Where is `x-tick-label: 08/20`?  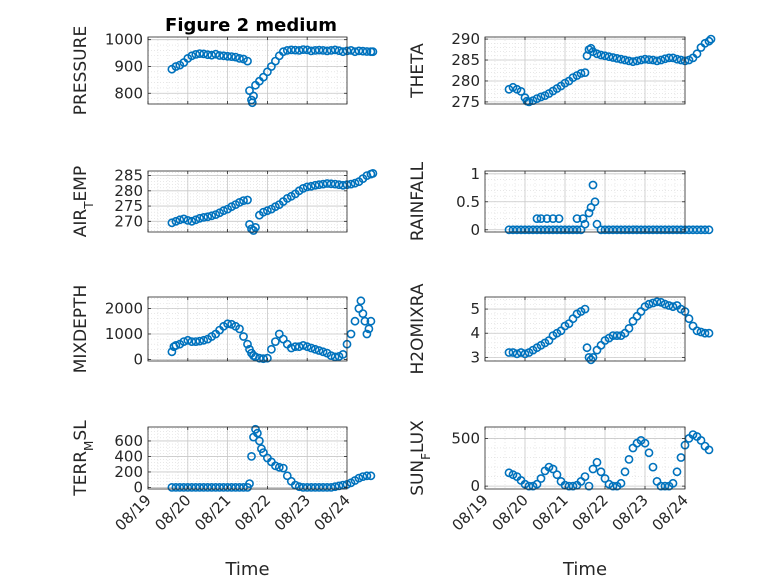
x-tick-label: 08/20 is located at coordinates (172, 512).